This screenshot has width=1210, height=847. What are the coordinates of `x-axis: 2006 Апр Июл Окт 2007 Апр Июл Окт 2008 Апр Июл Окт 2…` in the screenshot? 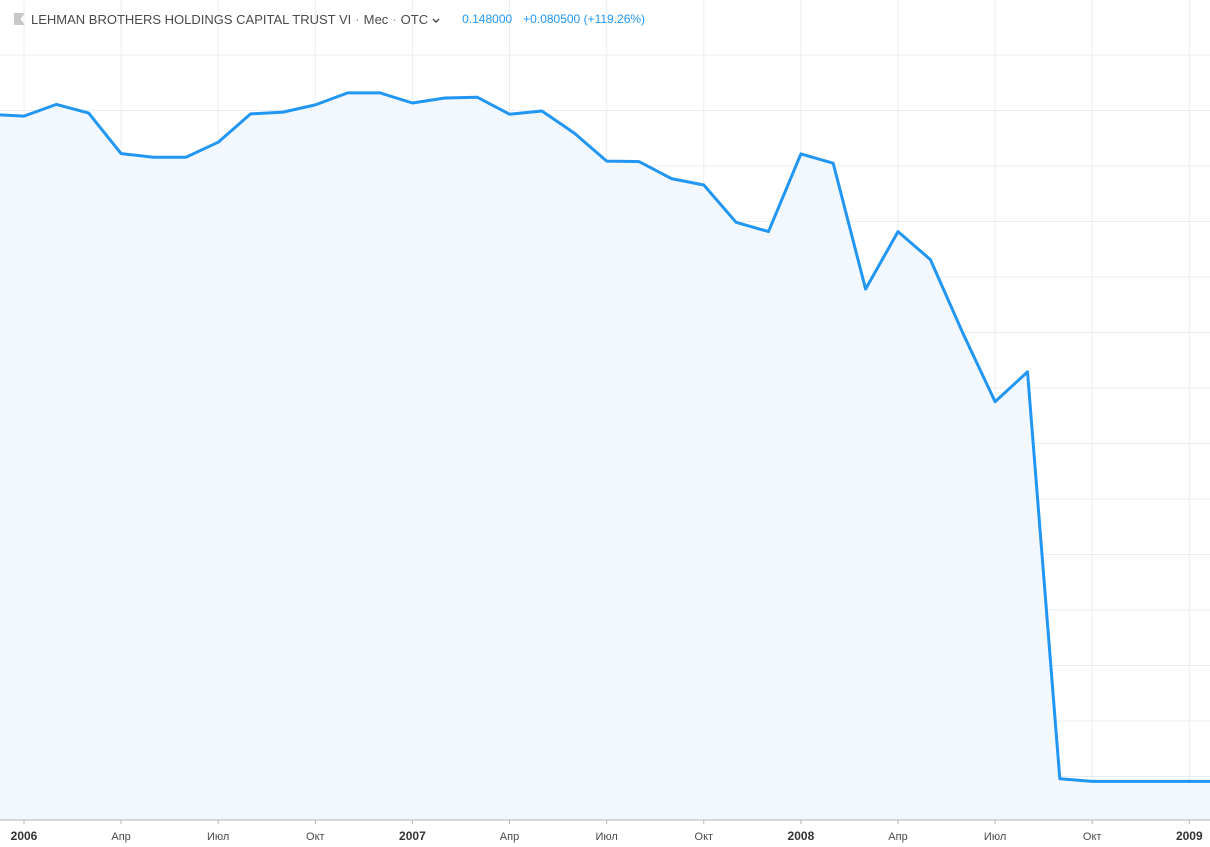 It's located at (607, 831).